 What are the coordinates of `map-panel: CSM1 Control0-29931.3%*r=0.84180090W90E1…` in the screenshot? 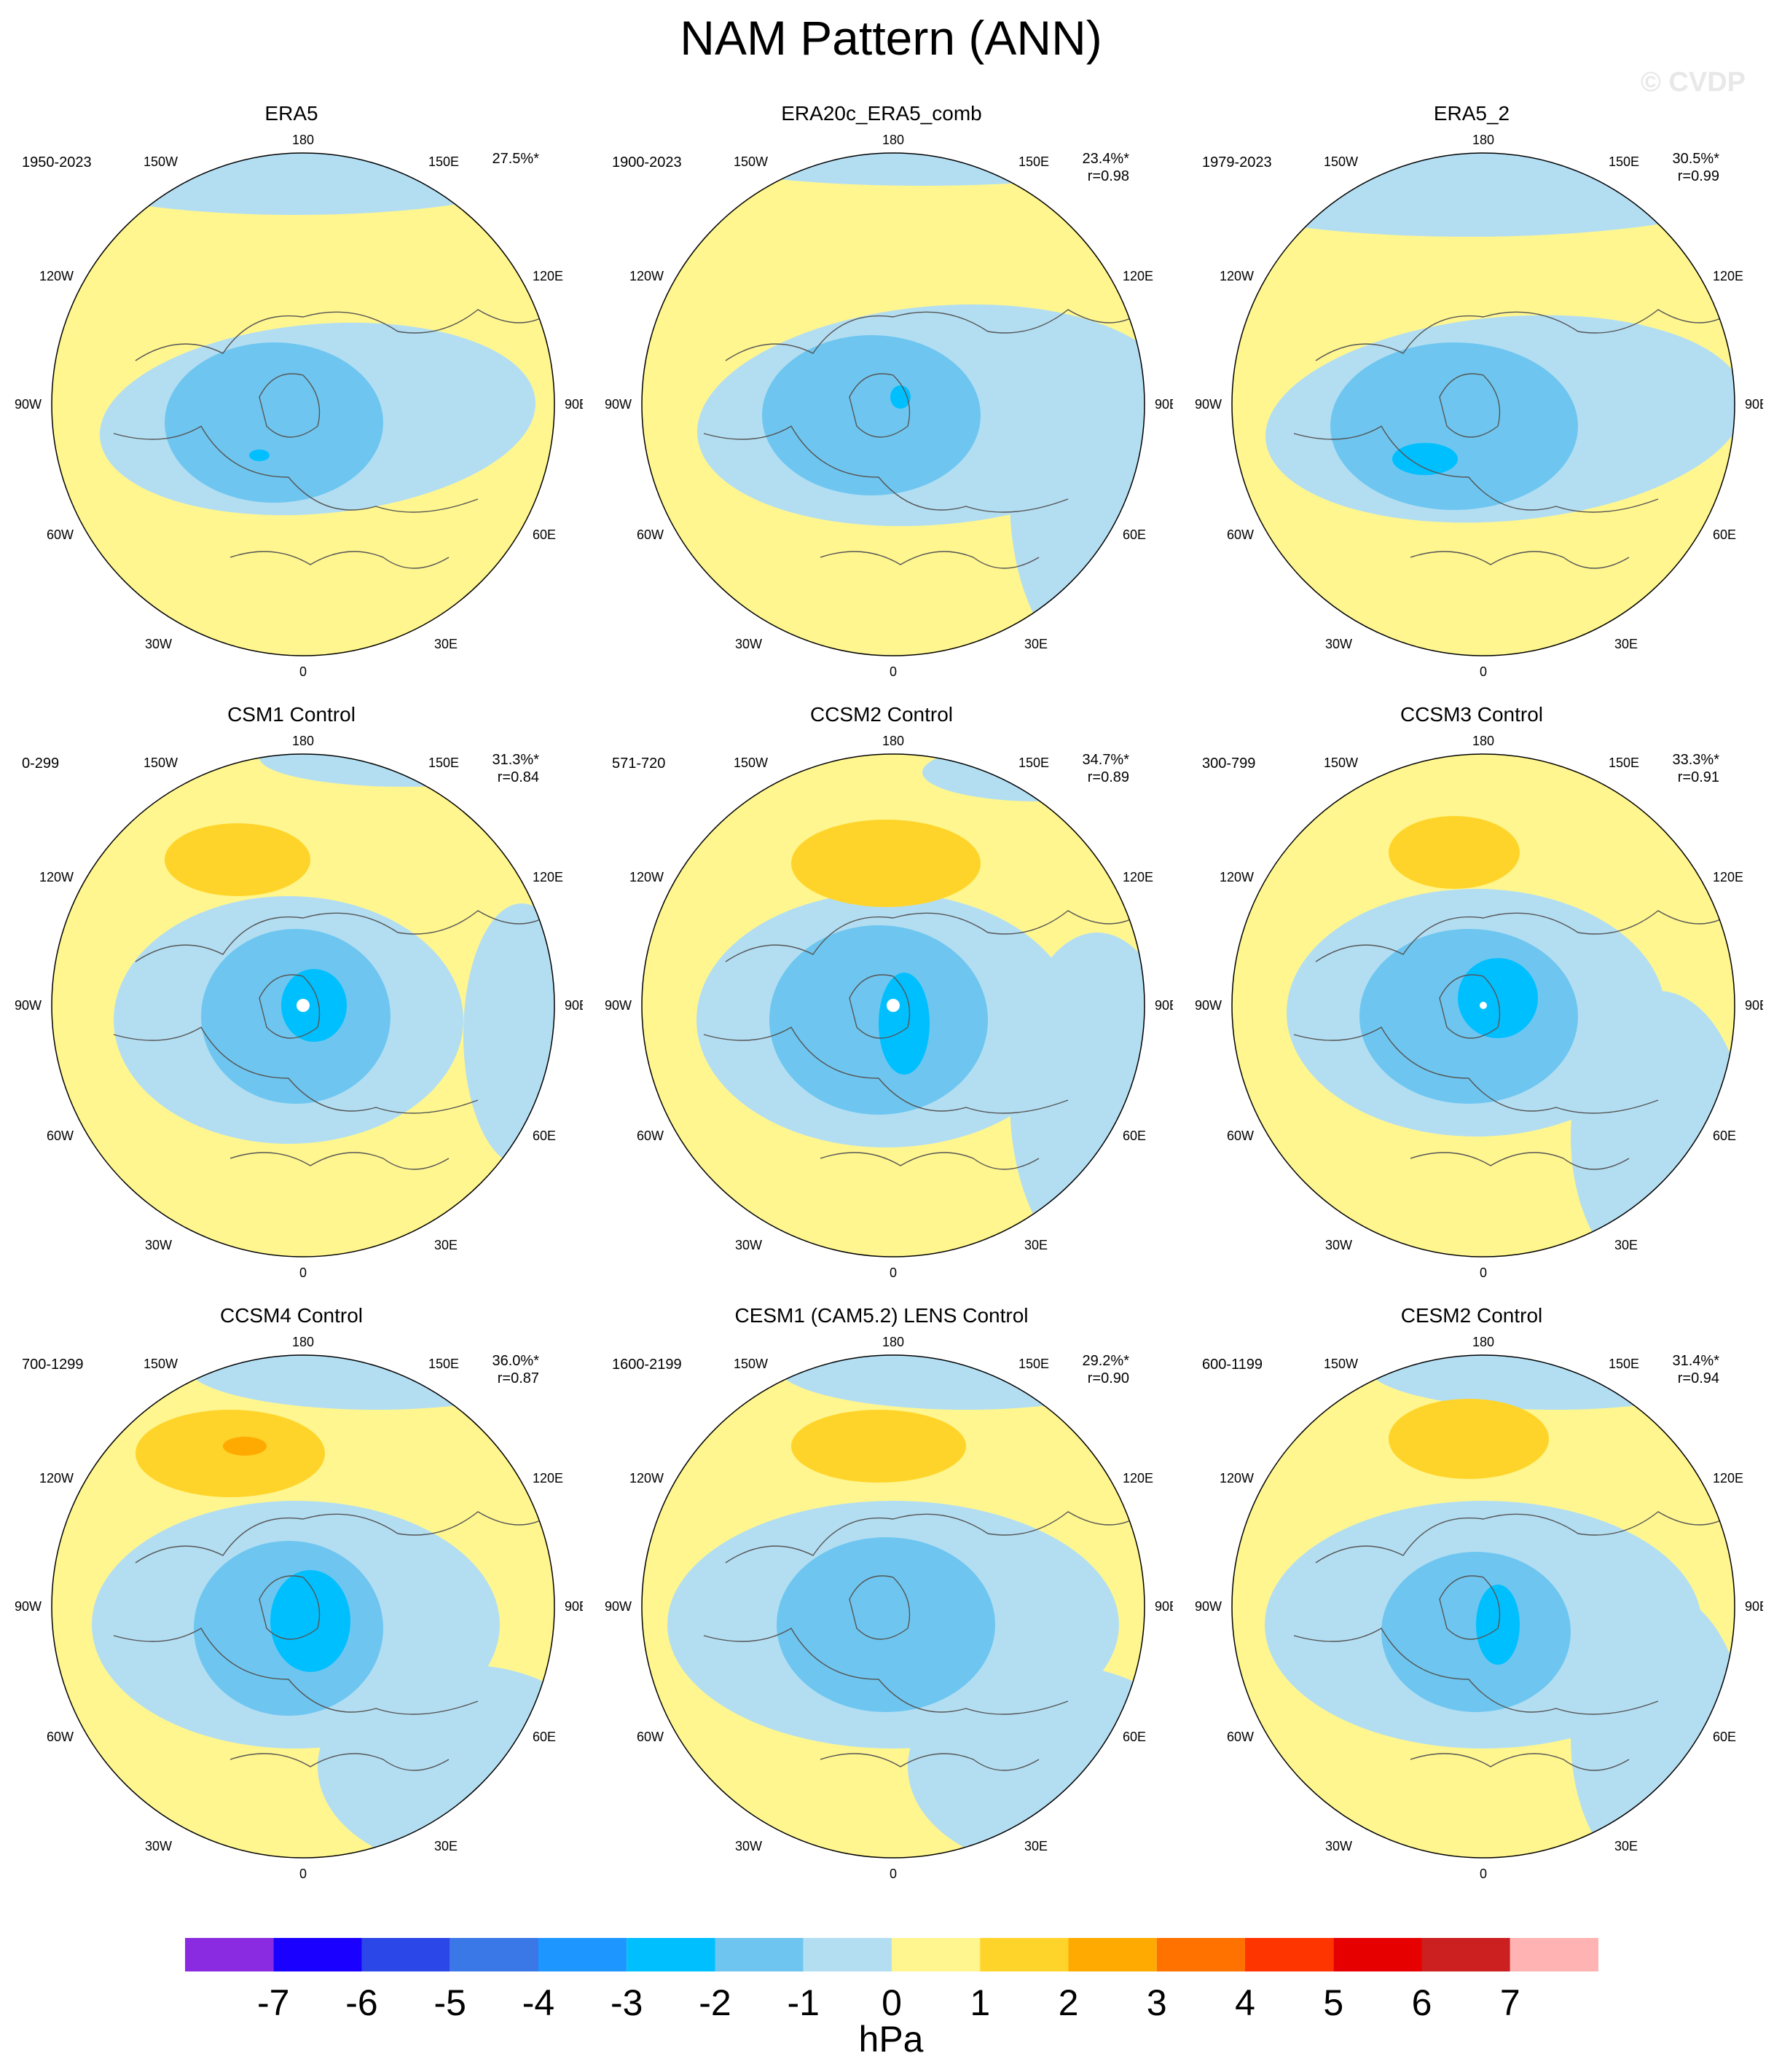 It's located at (291, 1001).